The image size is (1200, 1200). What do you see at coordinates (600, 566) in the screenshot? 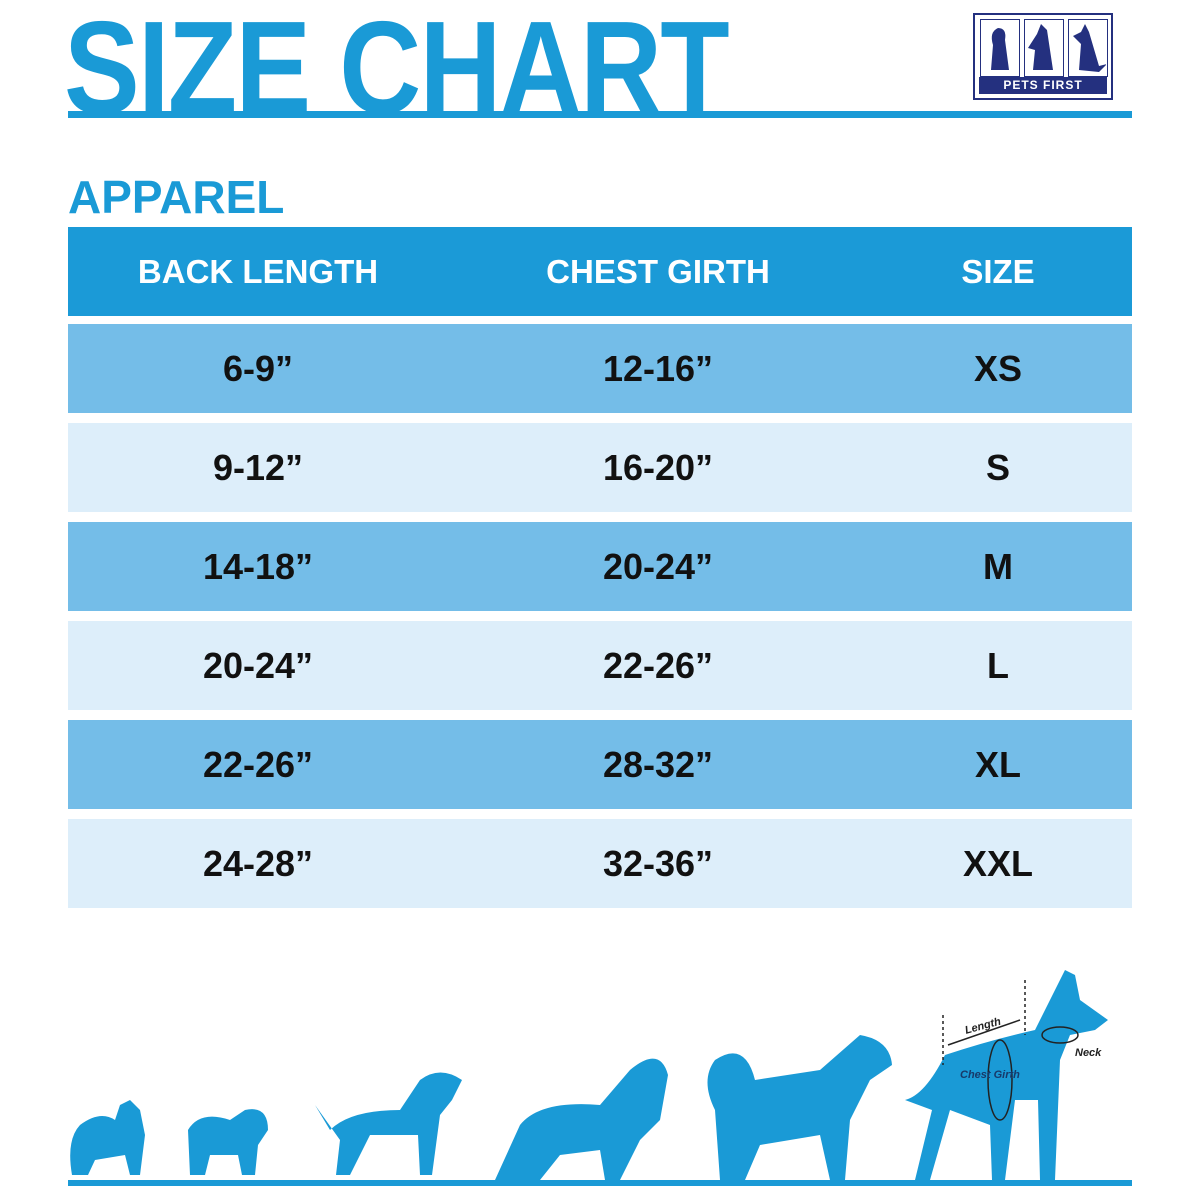
I see `table-row: 14-18” 20-24” M` at bounding box center [600, 566].